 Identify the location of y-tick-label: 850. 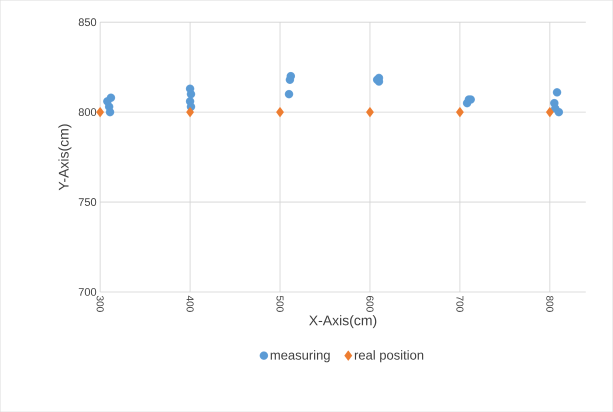
(87, 22).